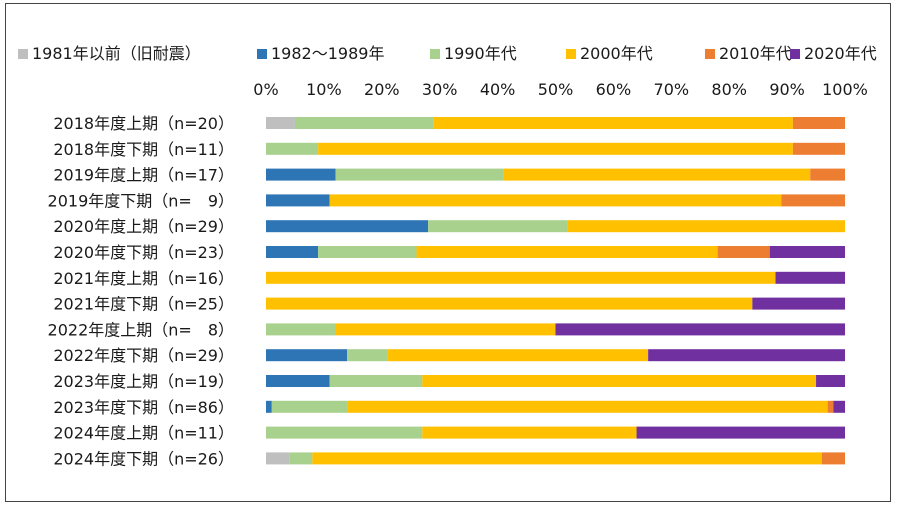 This screenshot has height=508, width=900. I want to click on x-tick-label: 20%, so click(382, 89).